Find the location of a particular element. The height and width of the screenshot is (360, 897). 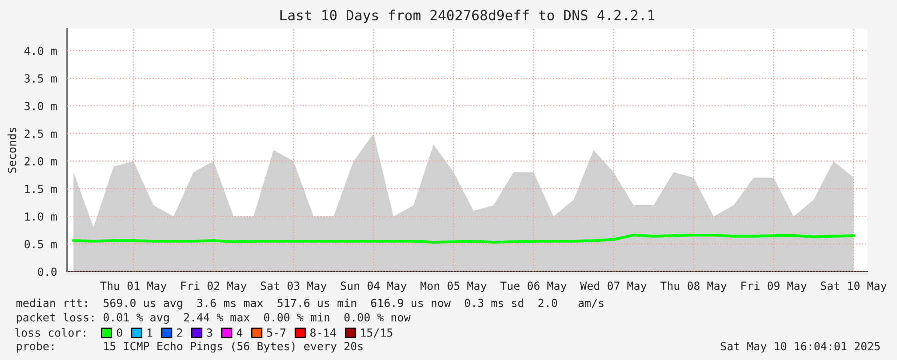

line-series is located at coordinates (464, 239).